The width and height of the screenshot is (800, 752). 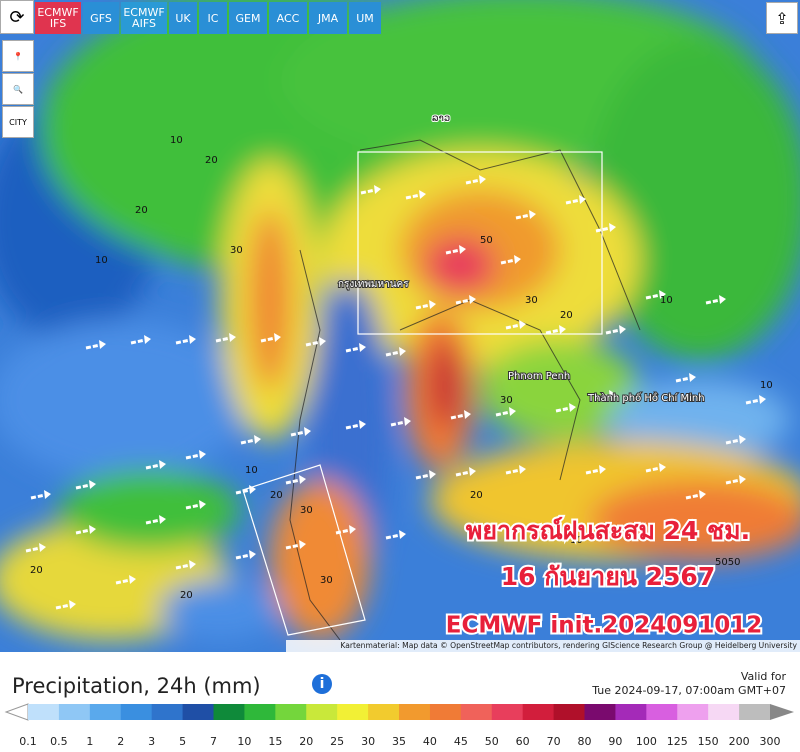 I want to click on model-tab: UM, so click(x=365, y=18).